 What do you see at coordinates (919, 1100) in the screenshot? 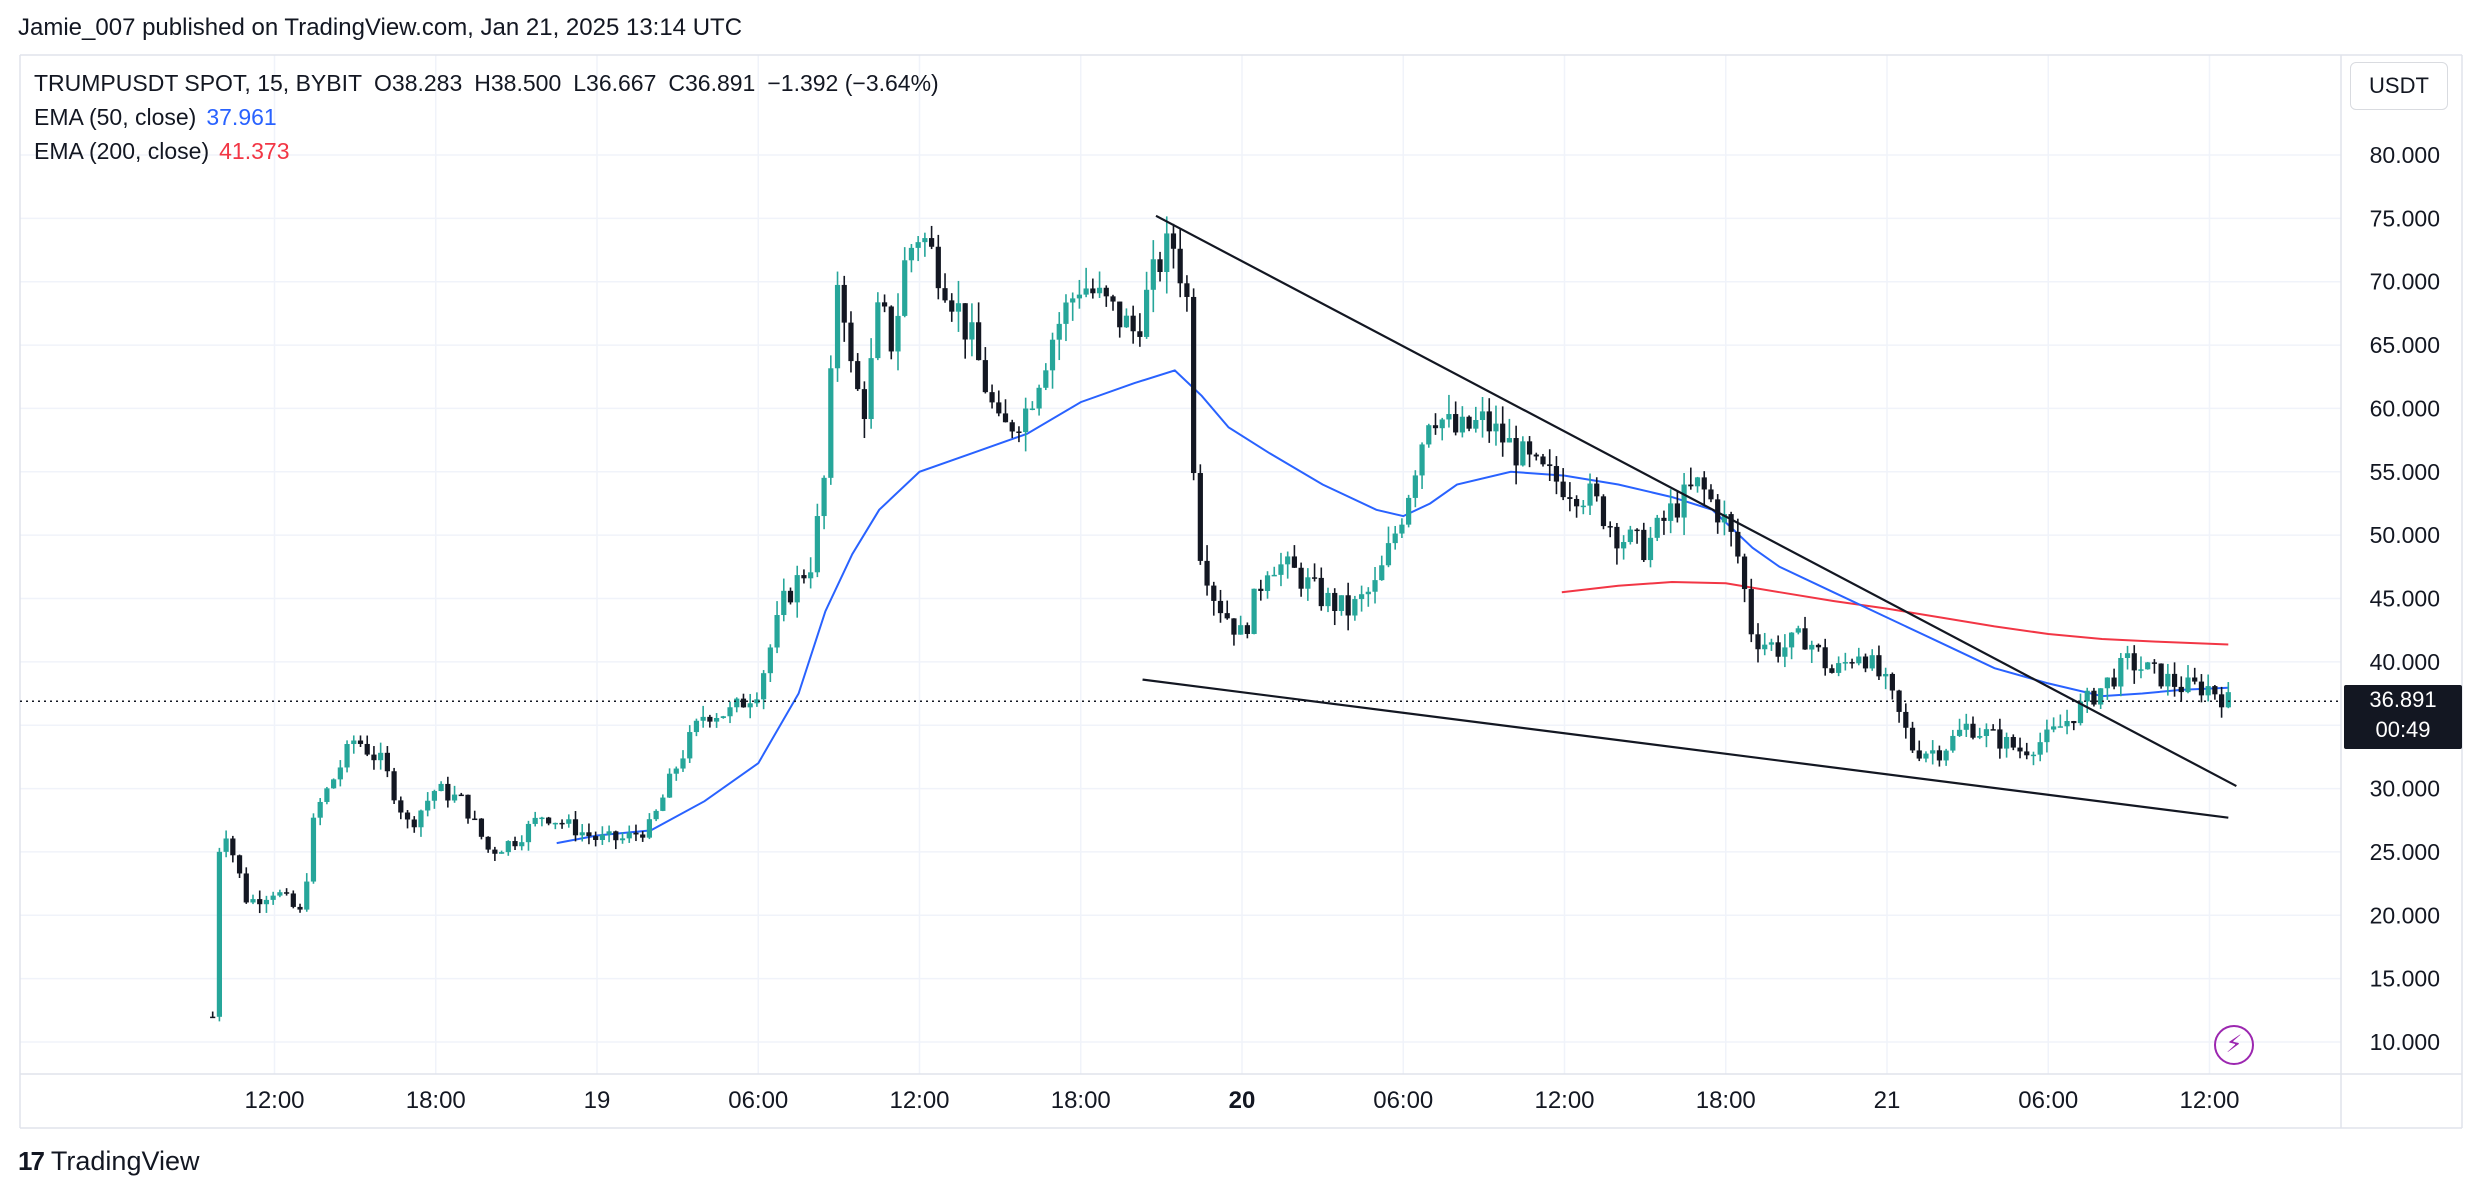
I see `time-tick-label: 12:00` at bounding box center [919, 1100].